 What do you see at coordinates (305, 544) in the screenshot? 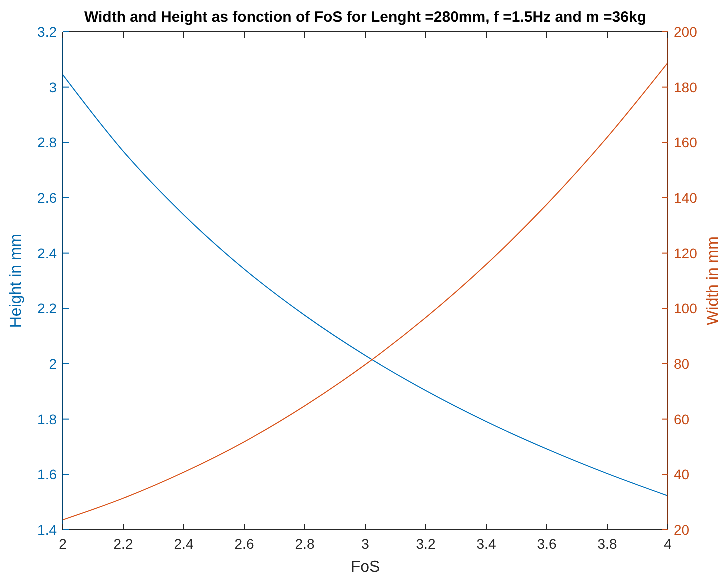
I see `x-tick-label: 2.8` at bounding box center [305, 544].